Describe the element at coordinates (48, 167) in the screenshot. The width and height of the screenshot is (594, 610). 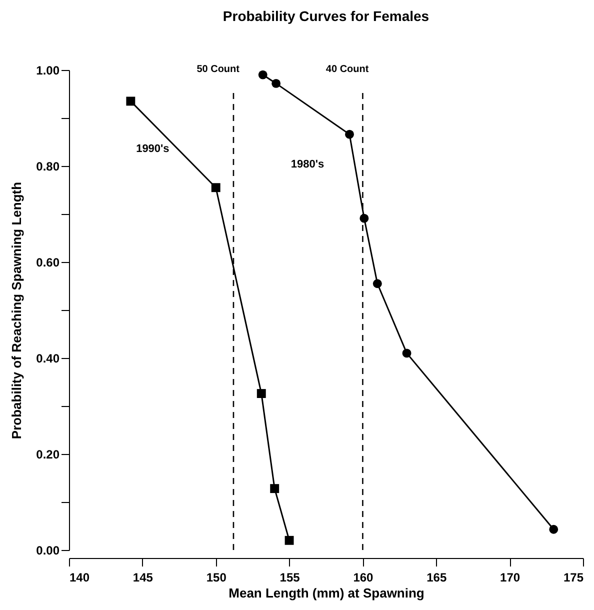
I see `y-tick-label: 0.80` at that location.